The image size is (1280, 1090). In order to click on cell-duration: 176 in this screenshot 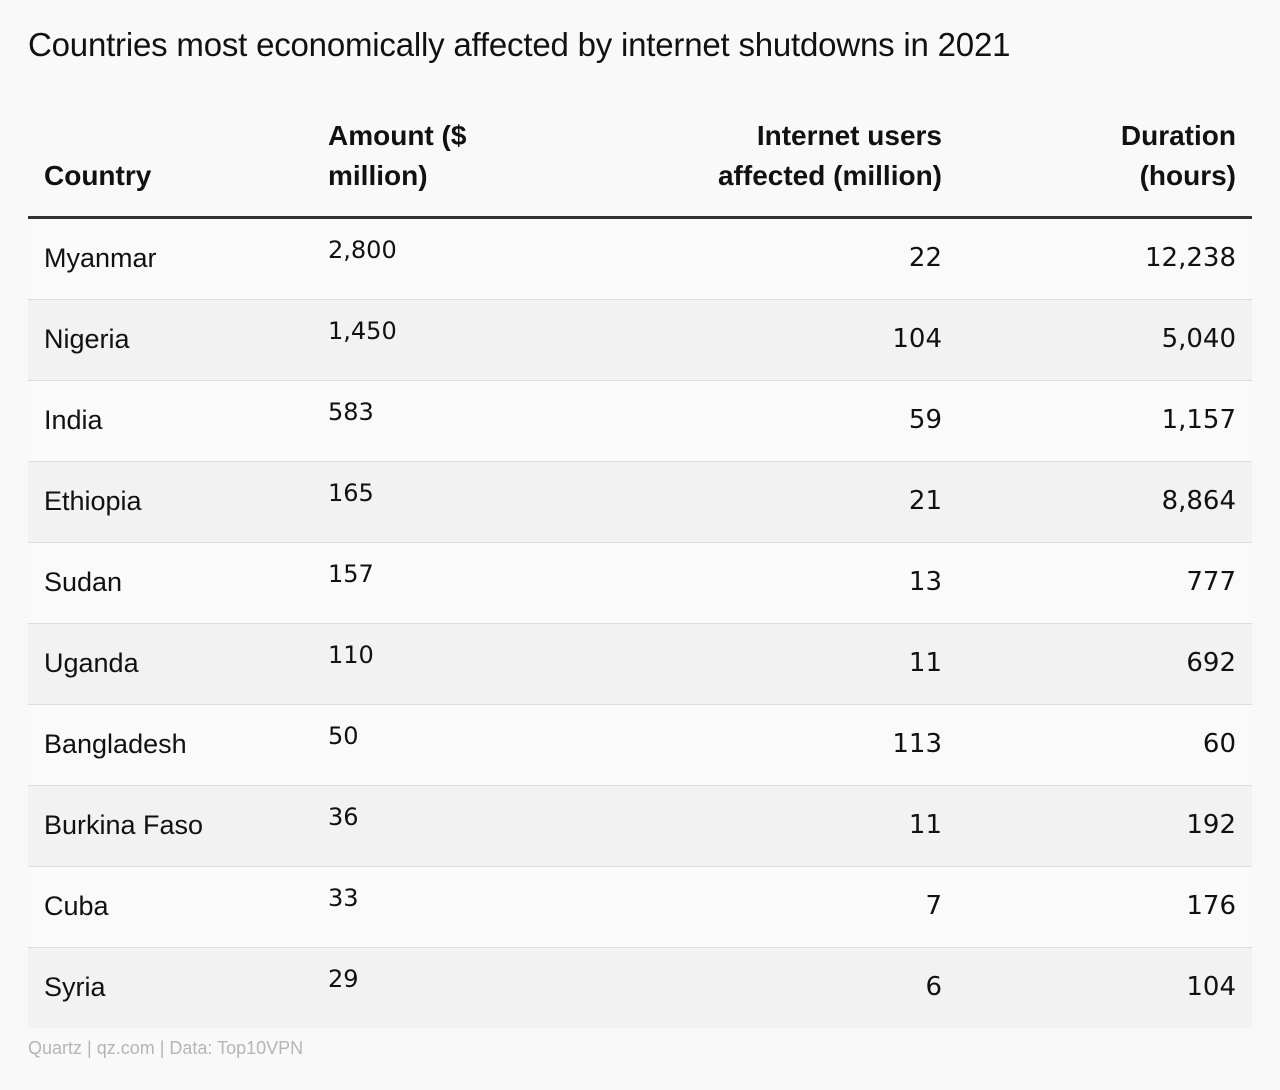, I will do `click(1211, 906)`.